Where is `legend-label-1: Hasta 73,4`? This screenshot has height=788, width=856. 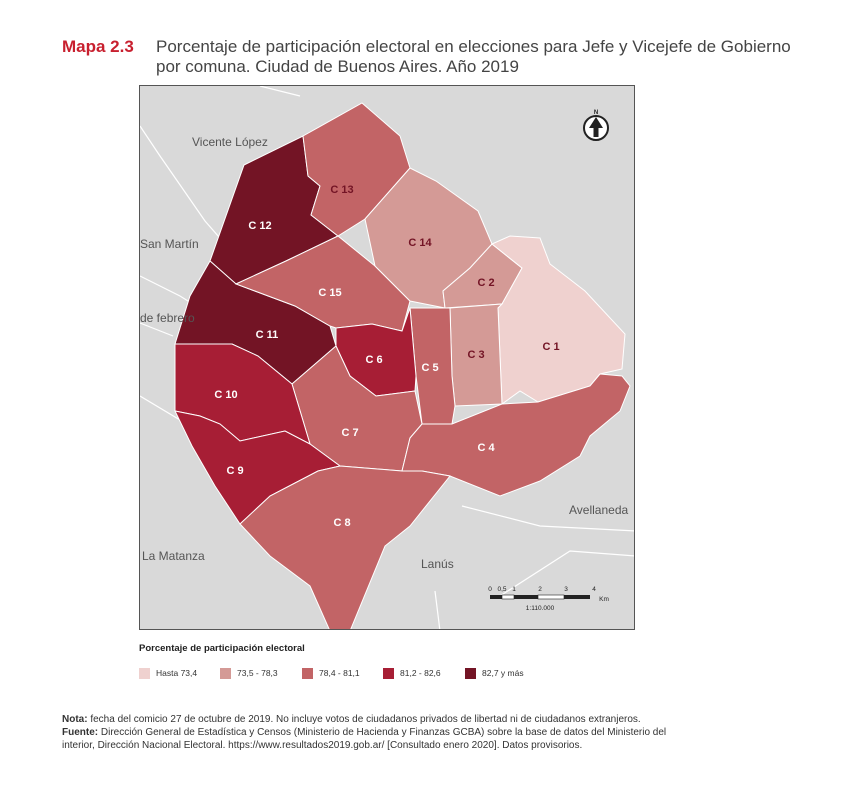 legend-label-1: Hasta 73,4 is located at coordinates (177, 673).